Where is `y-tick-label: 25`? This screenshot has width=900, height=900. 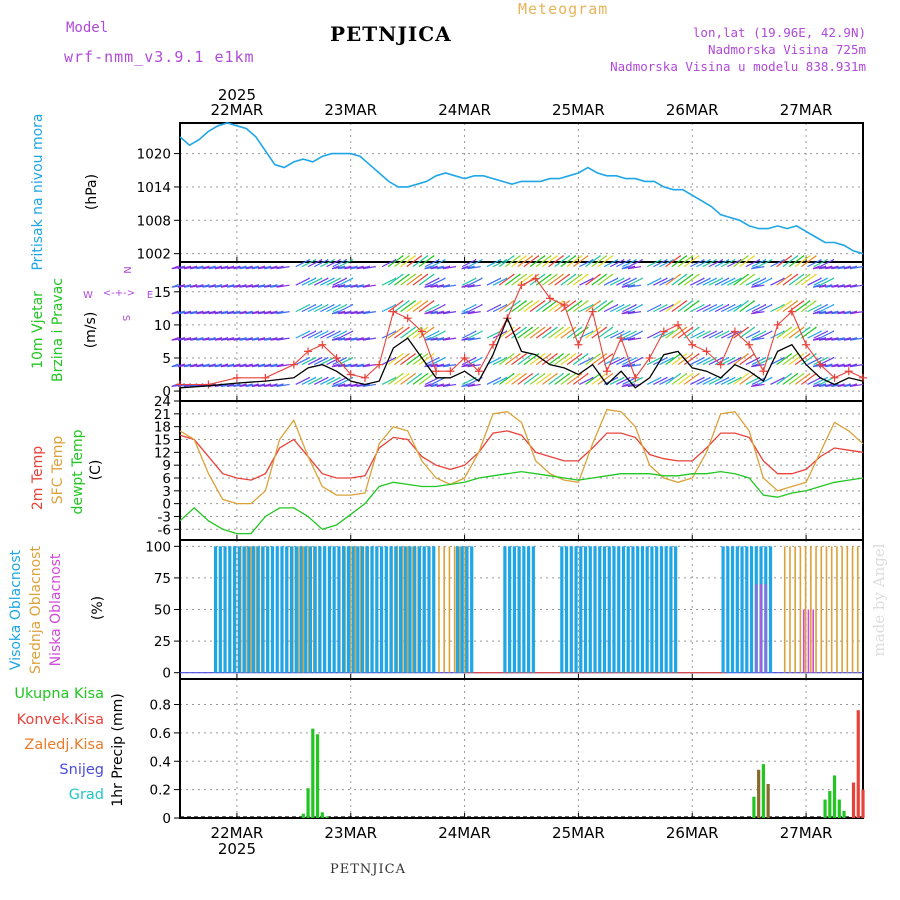 y-tick-label: 25 is located at coordinates (162, 642).